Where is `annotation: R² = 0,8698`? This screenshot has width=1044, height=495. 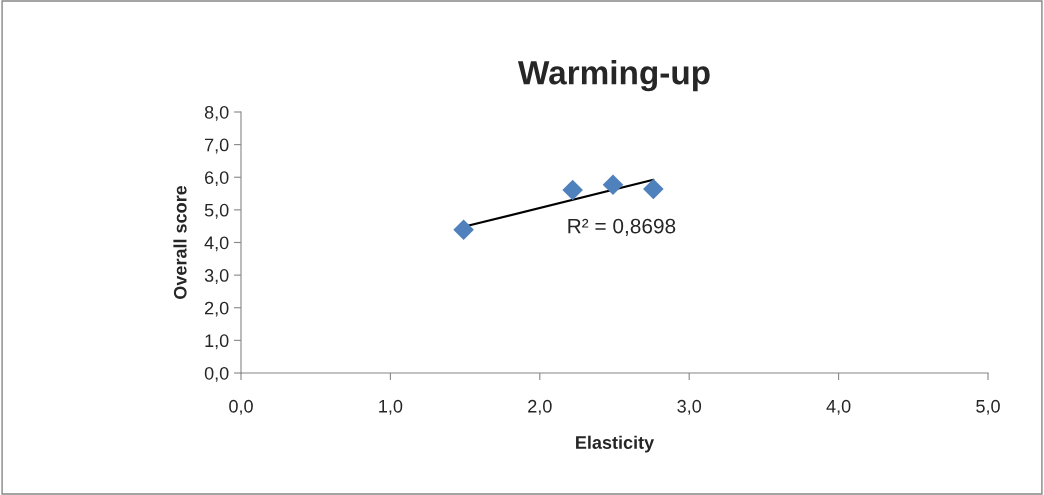
annotation: R² = 0,8698 is located at coordinates (622, 227).